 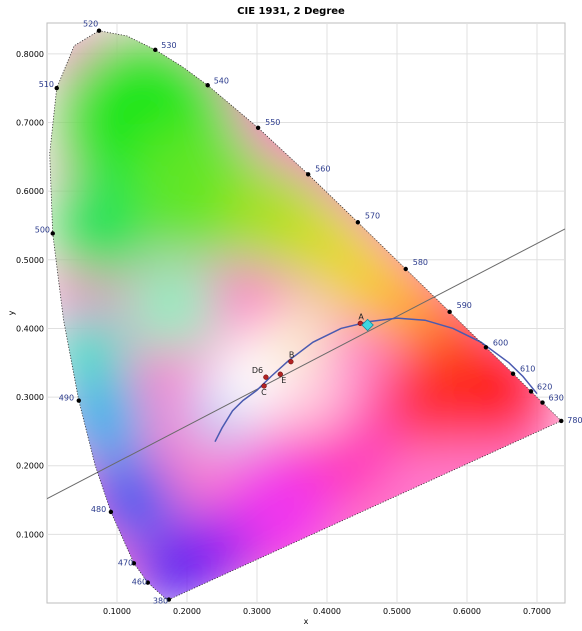 What do you see at coordinates (464, 305) in the screenshot?
I see `wavelength-label: 590` at bounding box center [464, 305].